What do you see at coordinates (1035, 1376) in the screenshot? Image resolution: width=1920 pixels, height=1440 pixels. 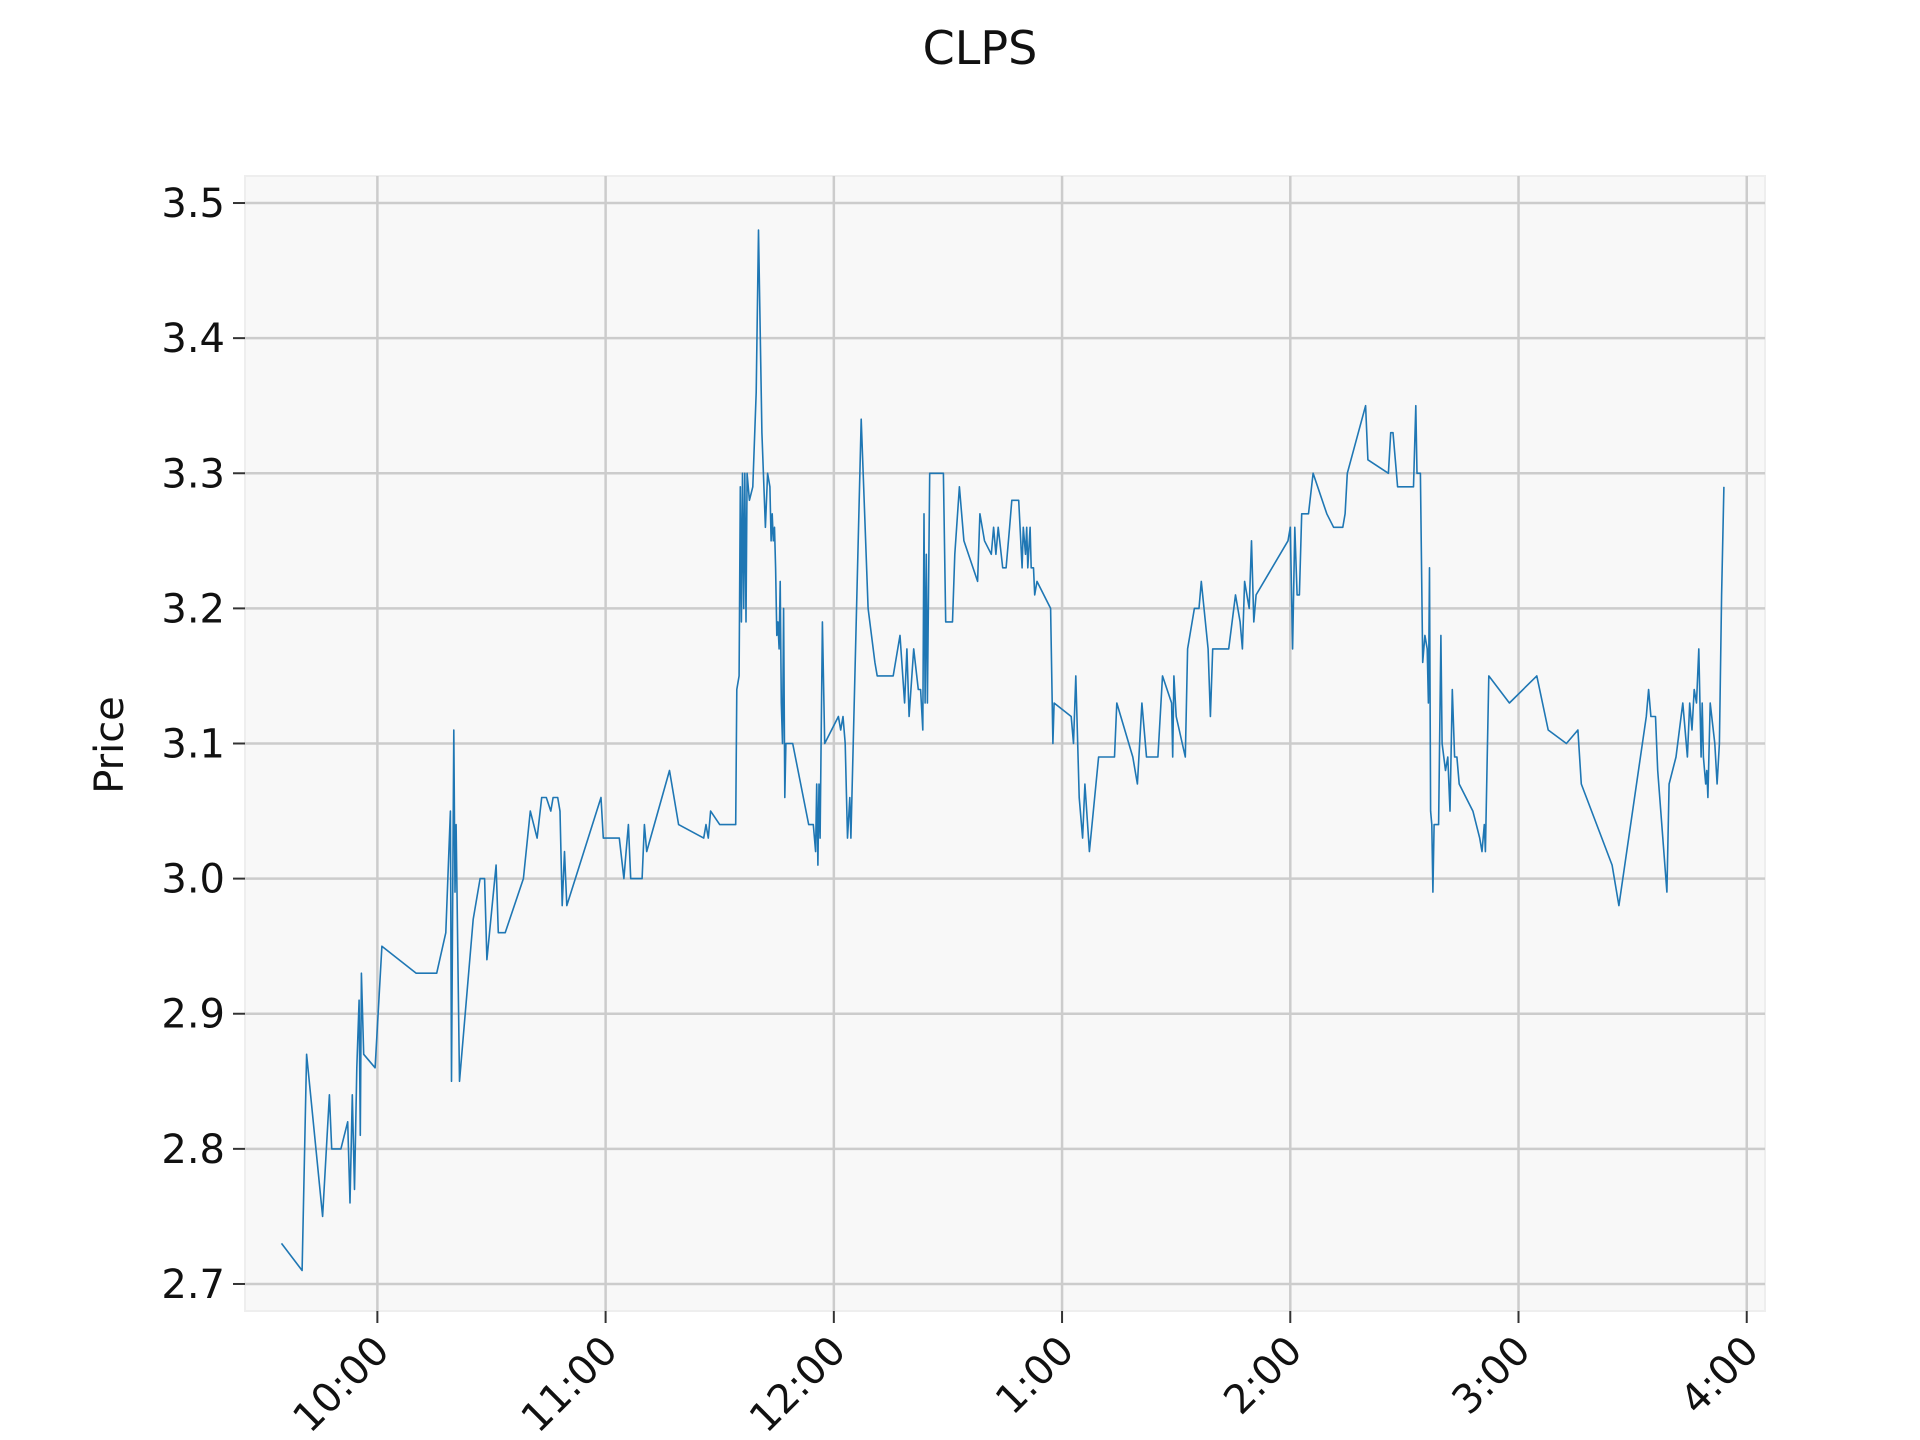 I see `x-tick-label: 1:00` at bounding box center [1035, 1376].